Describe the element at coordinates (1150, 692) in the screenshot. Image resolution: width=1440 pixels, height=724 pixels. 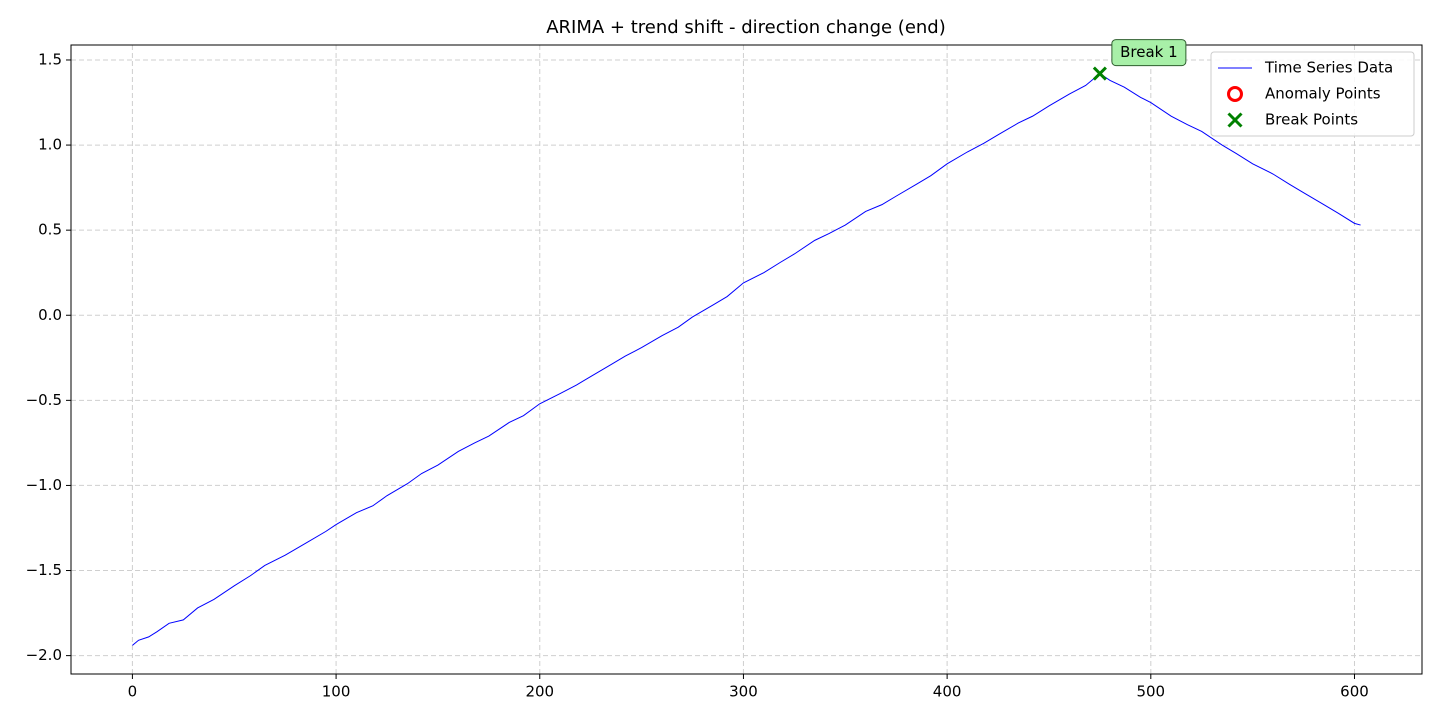
I see `x-tick-label: 500` at that location.